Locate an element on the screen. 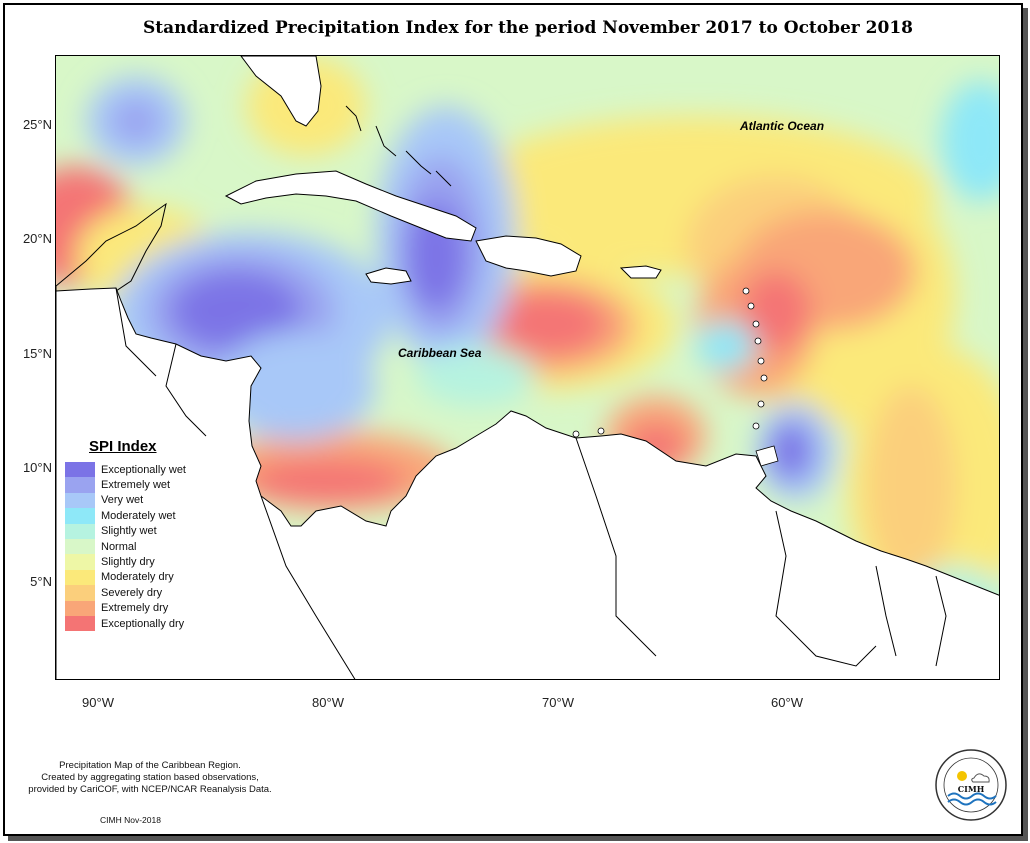 The height and width of the screenshot is (843, 1030). legend-title: SPI Index is located at coordinates (123, 446).